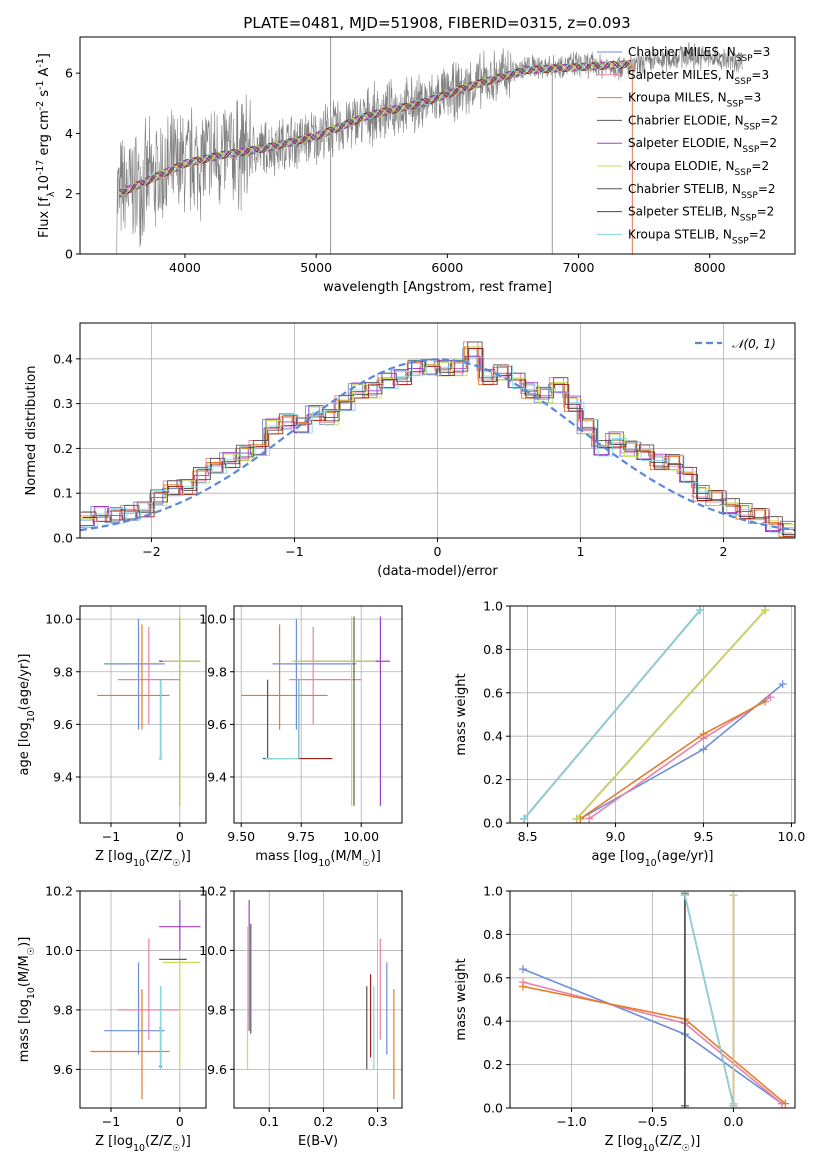  I want to click on x-tick-label: 8000, so click(710, 267).